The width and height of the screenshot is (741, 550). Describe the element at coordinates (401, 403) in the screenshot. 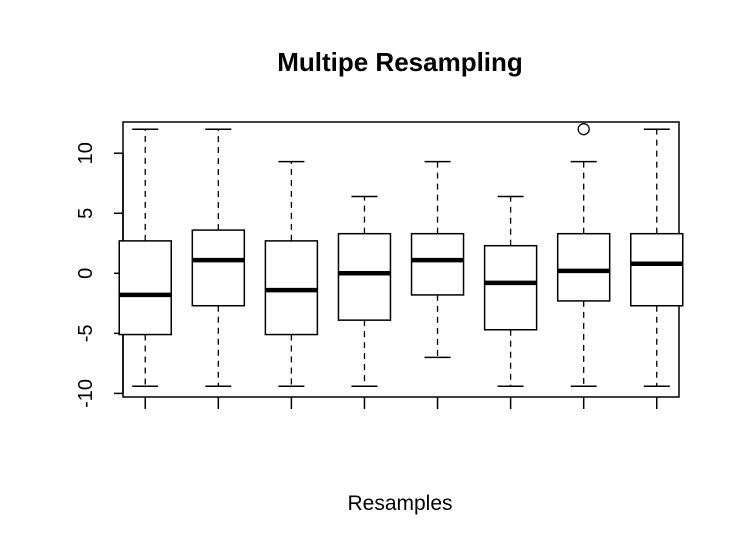

I see `x-axis` at that location.